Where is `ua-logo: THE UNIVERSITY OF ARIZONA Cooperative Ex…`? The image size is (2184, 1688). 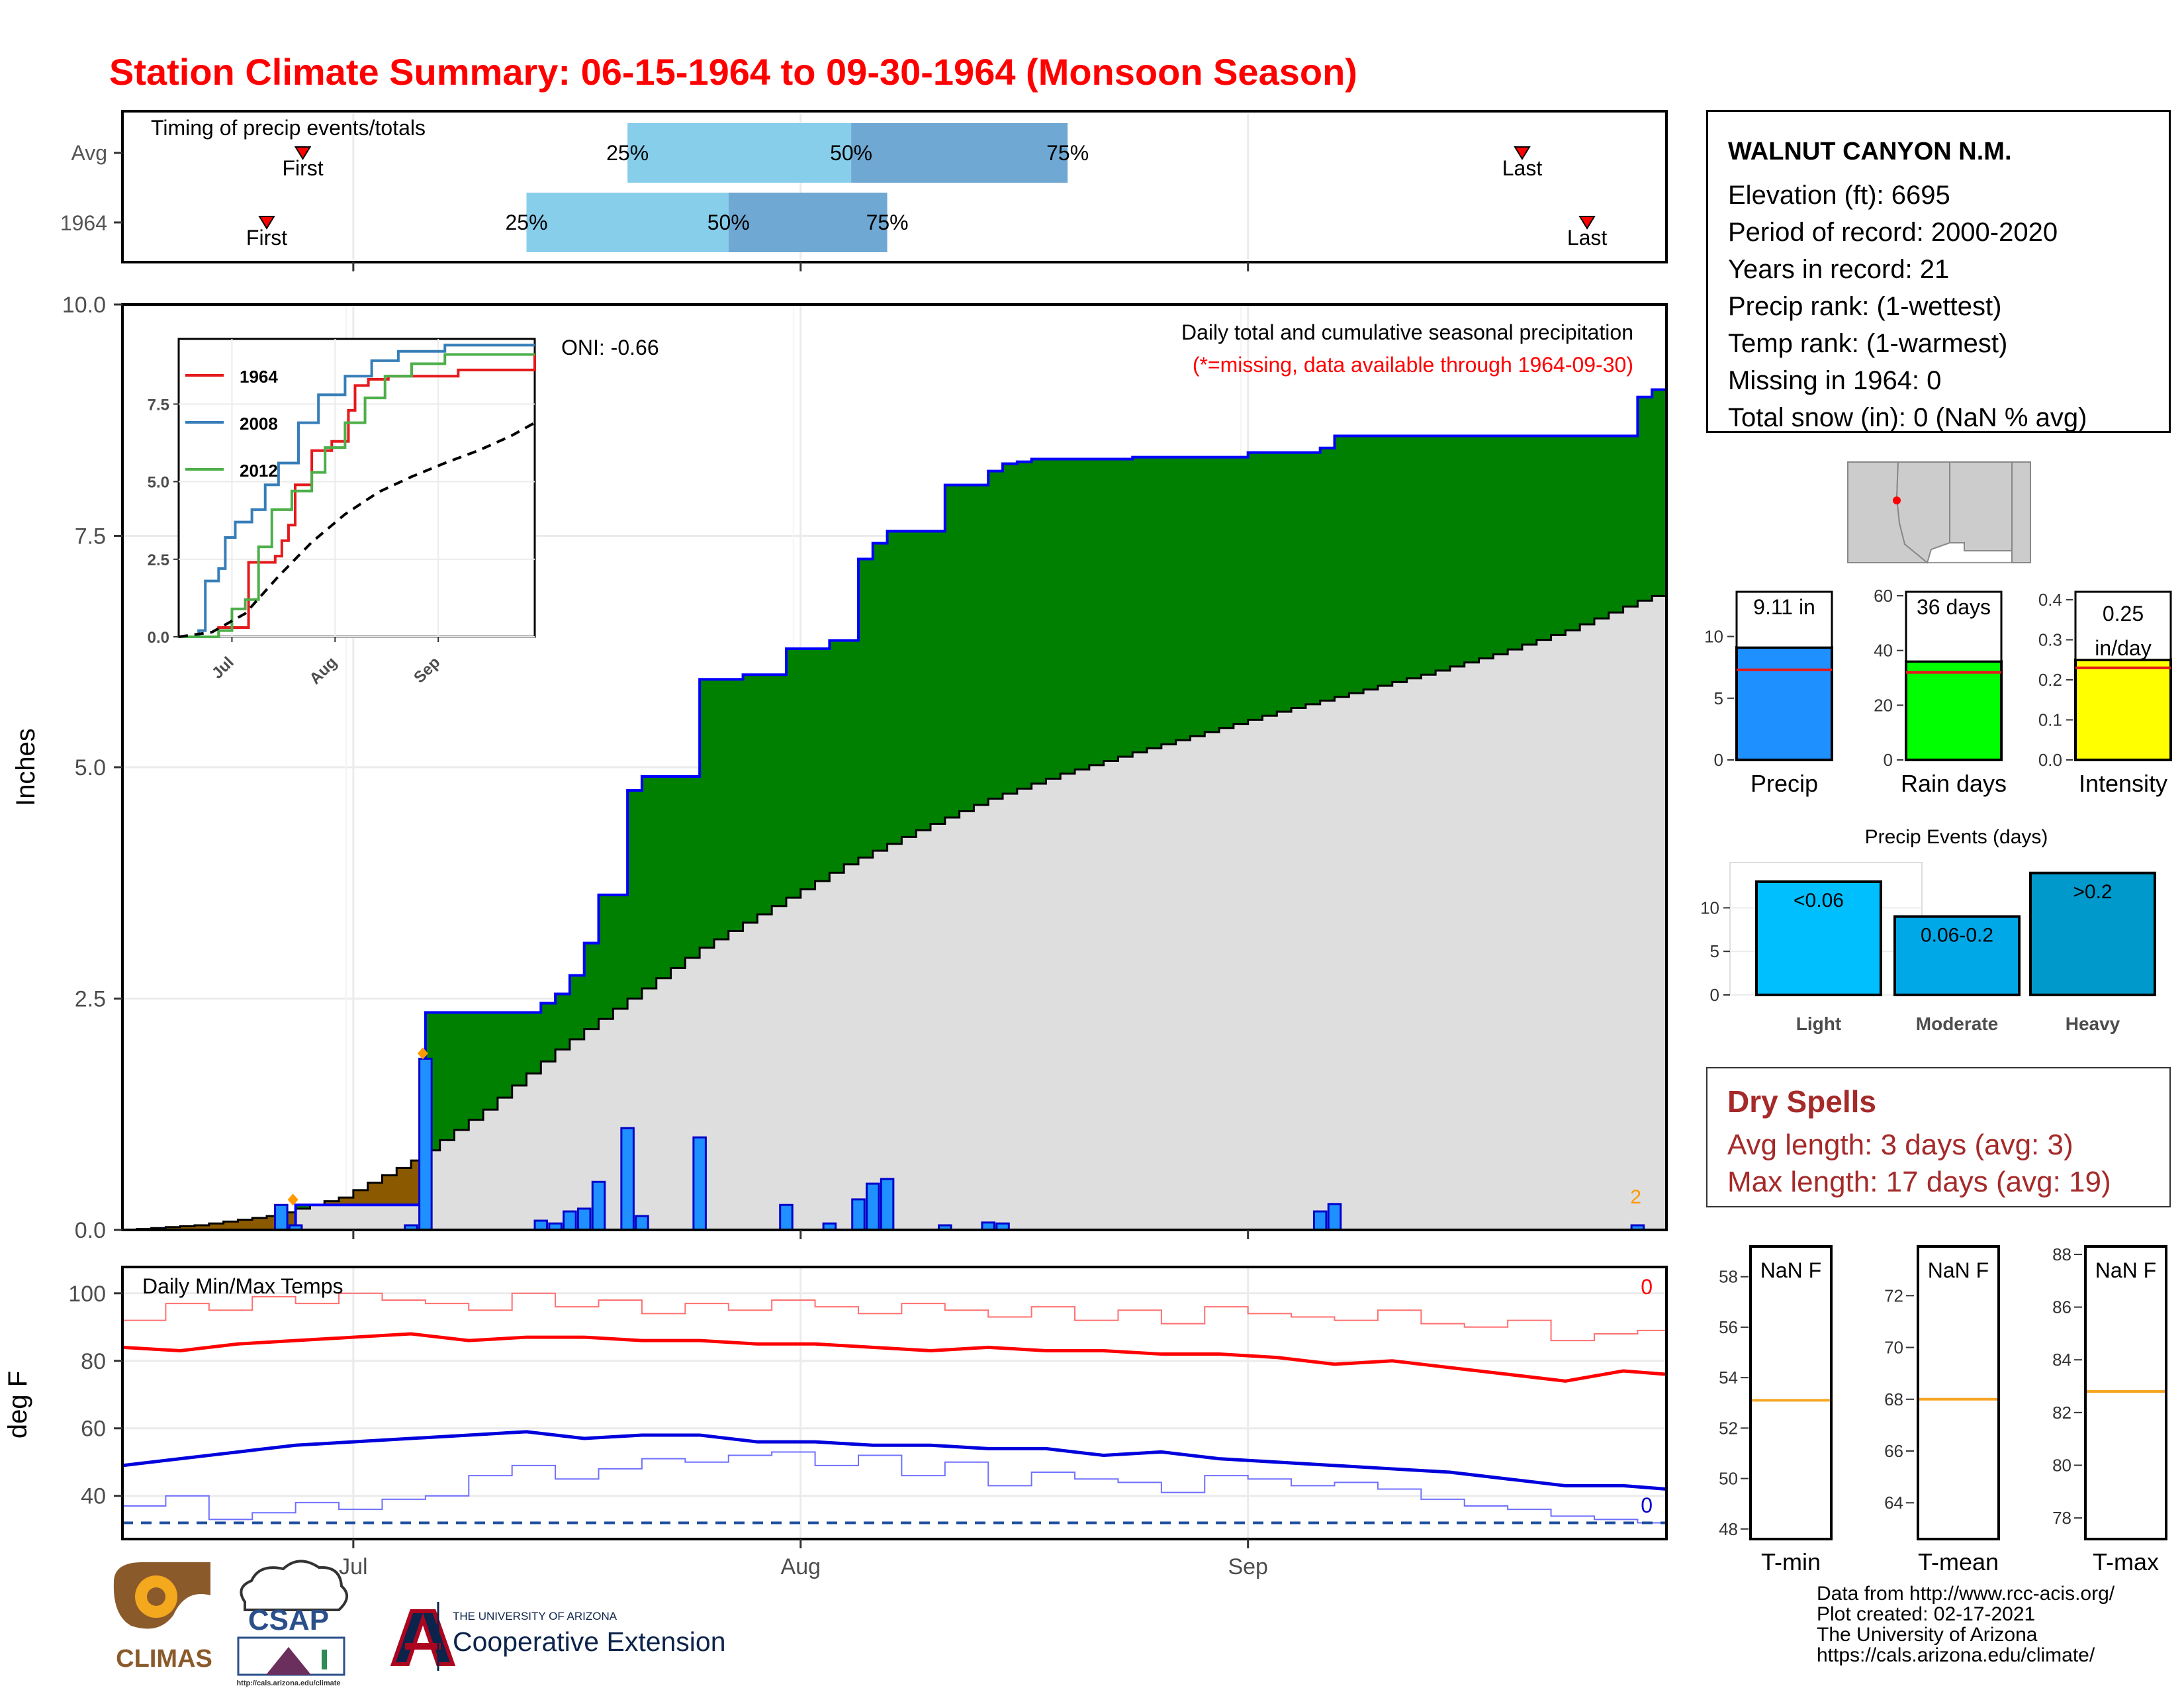 ua-logo: THE UNIVERSITY OF ARIZONA Cooperative Ex… is located at coordinates (558, 1636).